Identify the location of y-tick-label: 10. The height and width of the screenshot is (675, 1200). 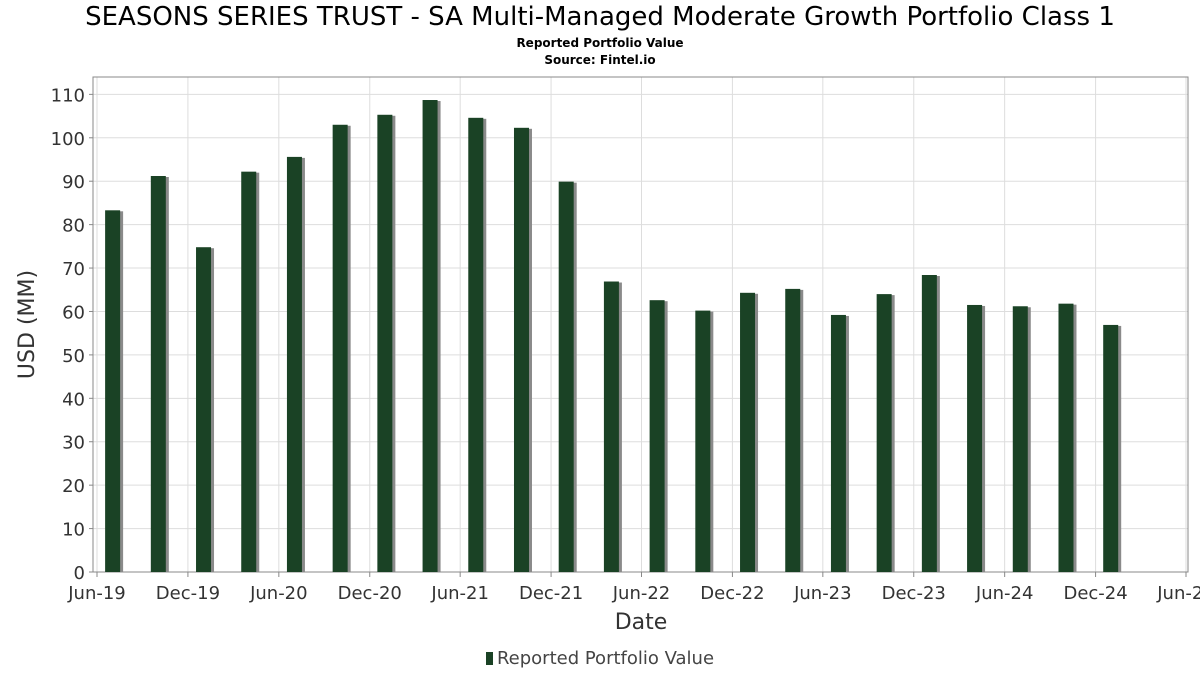
(73, 530).